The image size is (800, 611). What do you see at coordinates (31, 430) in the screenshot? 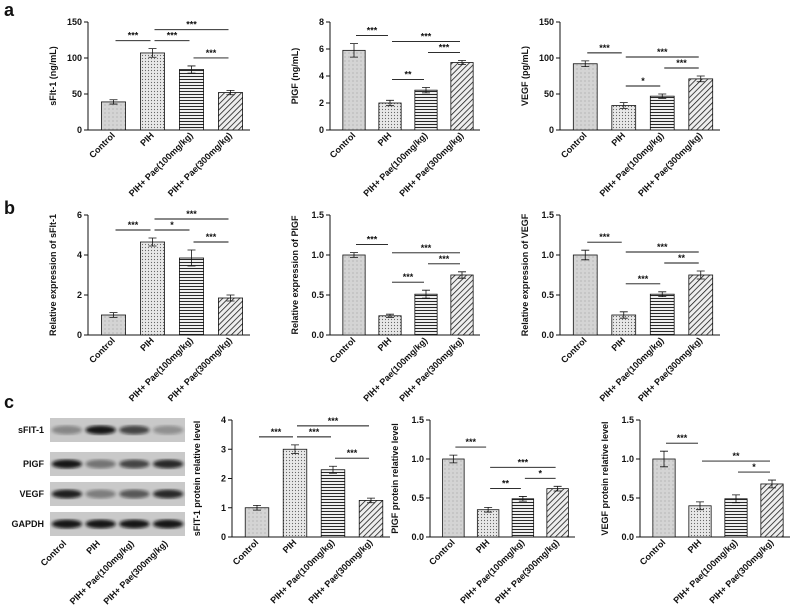
I see `blot-row-label: sFIT-1` at bounding box center [31, 430].